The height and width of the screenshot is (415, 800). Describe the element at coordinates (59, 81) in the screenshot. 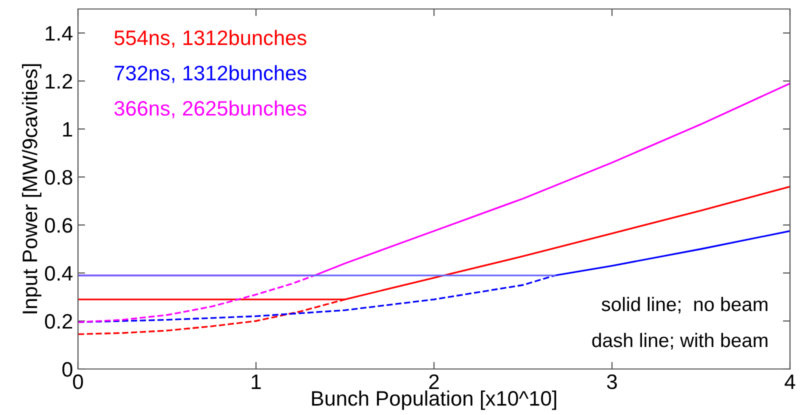

I see `y-tick-label: 1.2` at that location.